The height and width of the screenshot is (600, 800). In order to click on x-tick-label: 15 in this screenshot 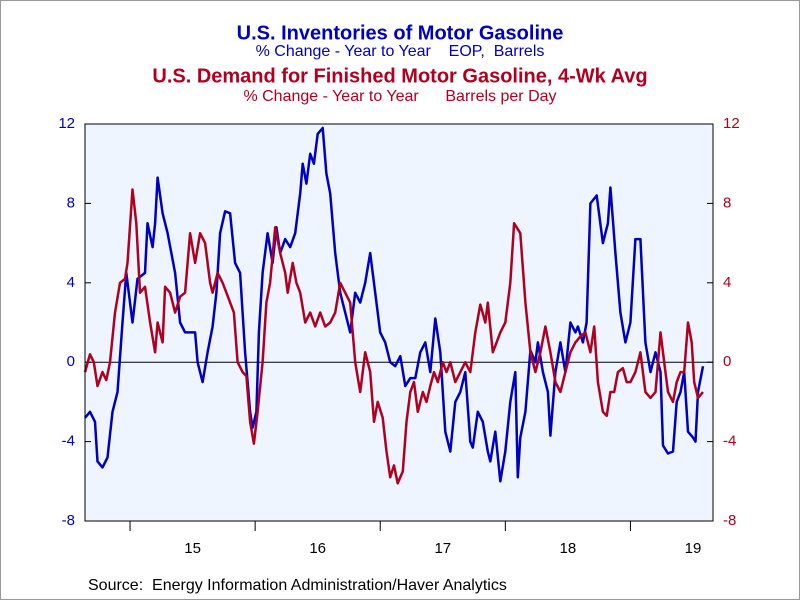, I will do `click(192, 548)`.